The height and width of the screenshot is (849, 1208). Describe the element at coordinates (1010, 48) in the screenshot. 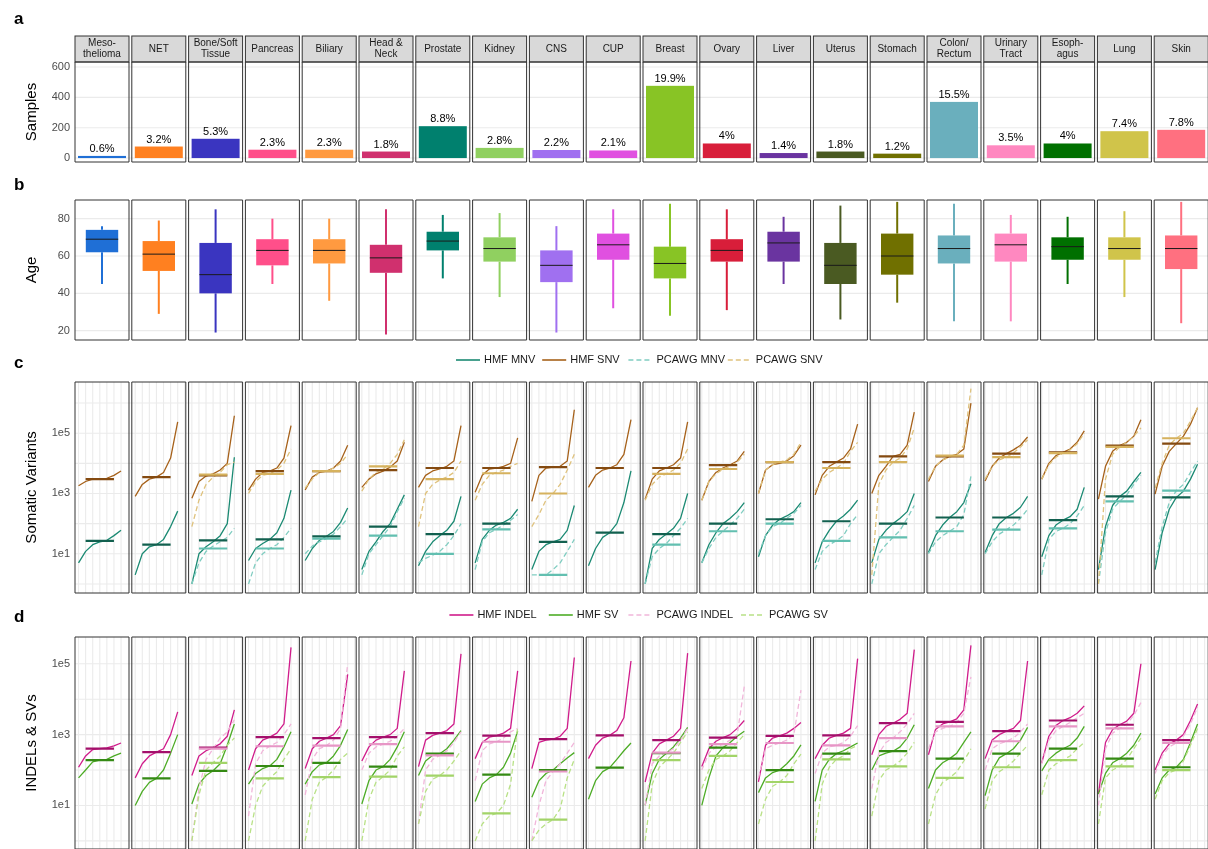

I see `x-tick-label: Urinary Tract` at that location.